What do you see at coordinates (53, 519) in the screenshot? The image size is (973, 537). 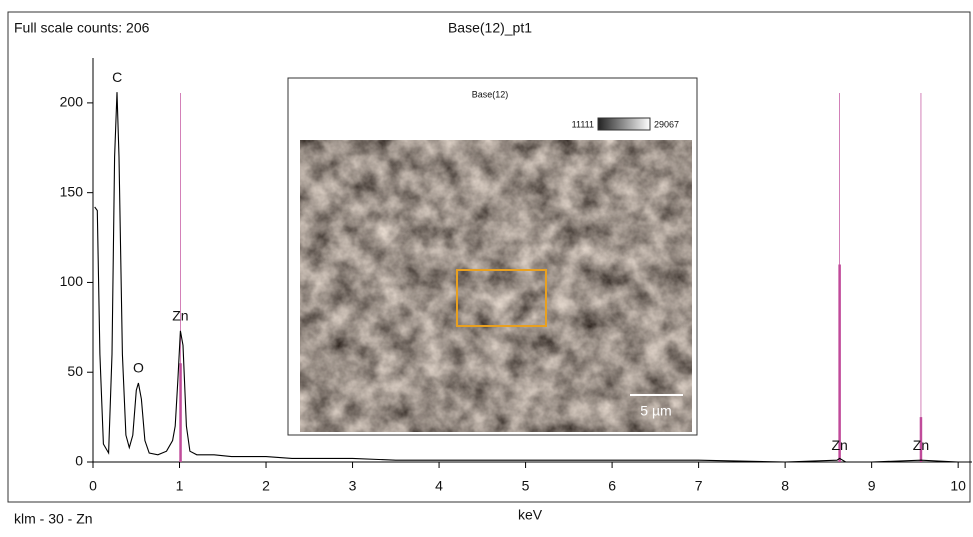 I see `klm-label: klm - 30 - Zn` at bounding box center [53, 519].